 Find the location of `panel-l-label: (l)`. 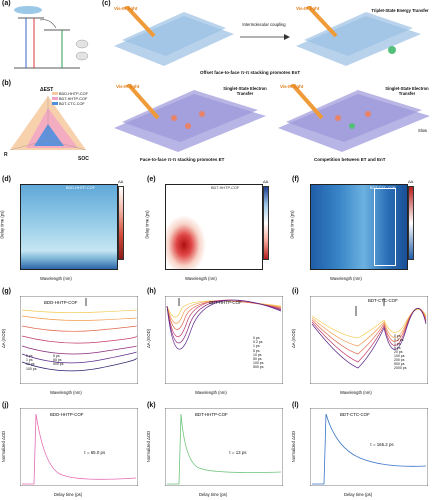

panel-l-label: (l) is located at coordinates (295, 405).